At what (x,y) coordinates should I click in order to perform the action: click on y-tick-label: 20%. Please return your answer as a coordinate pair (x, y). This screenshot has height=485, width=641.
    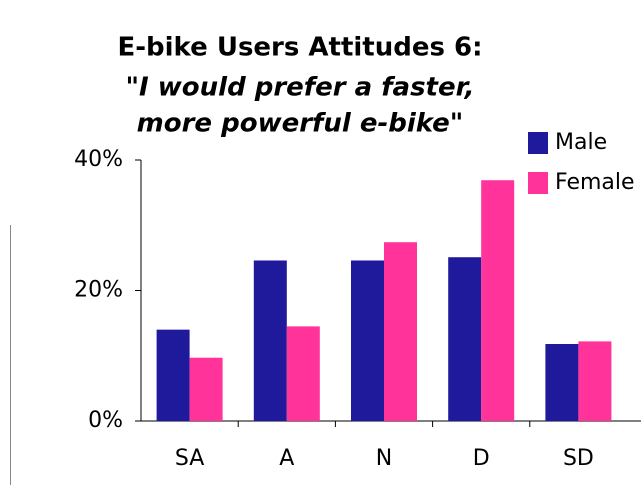
    Looking at the image, I should click on (98, 290).